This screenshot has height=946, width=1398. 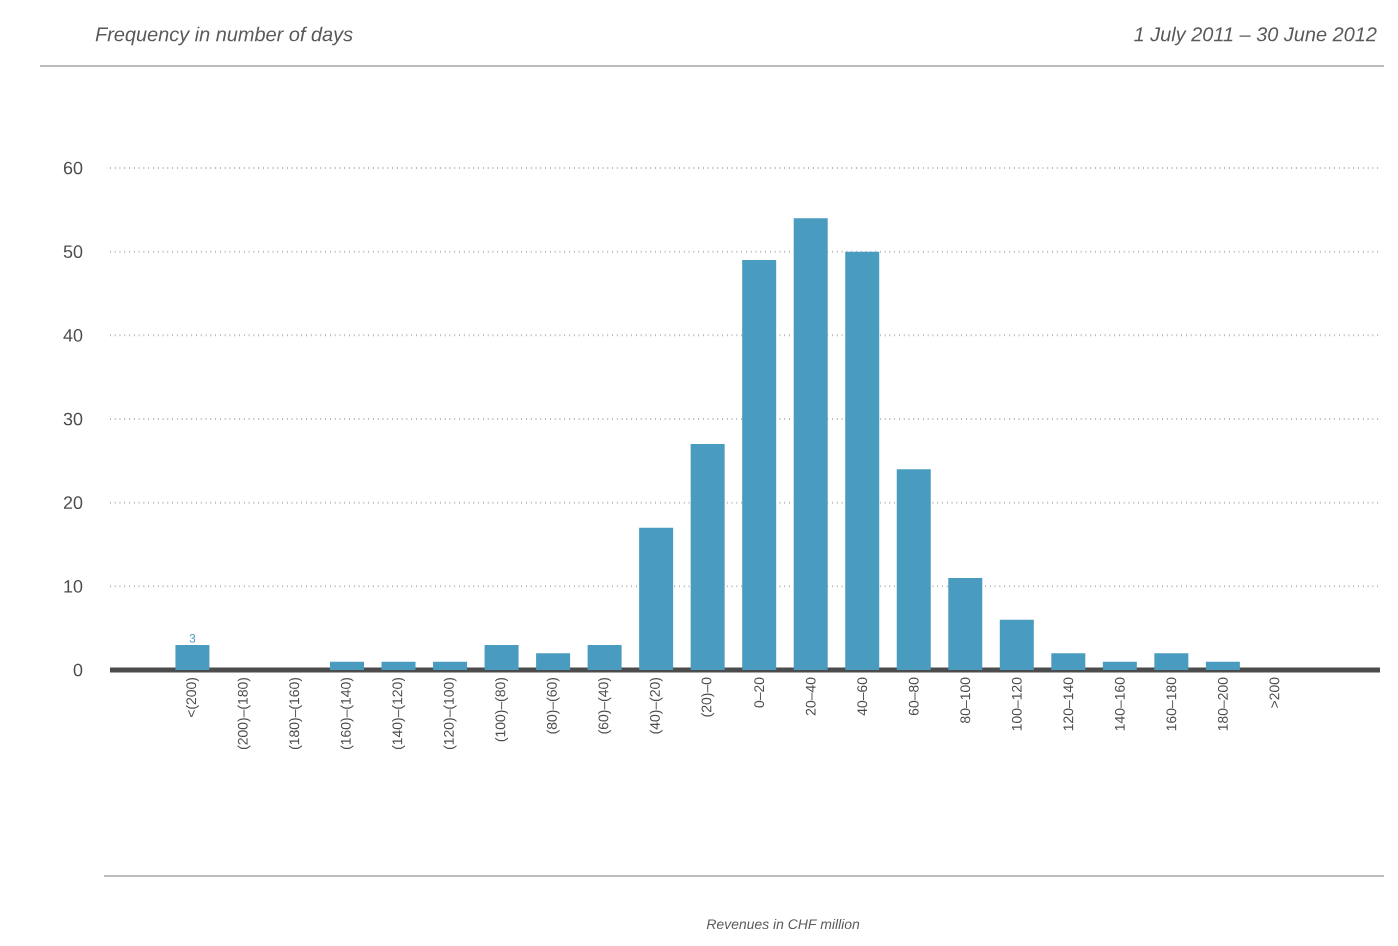 I want to click on y-tick-label: 40, so click(x=73, y=335).